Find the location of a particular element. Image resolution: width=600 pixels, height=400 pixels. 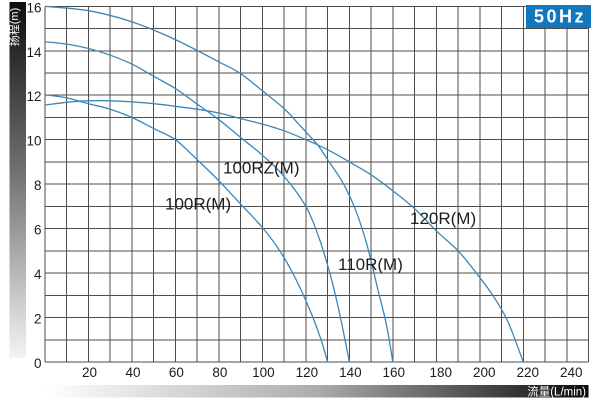

svg-text: 20 is located at coordinates (89, 372).